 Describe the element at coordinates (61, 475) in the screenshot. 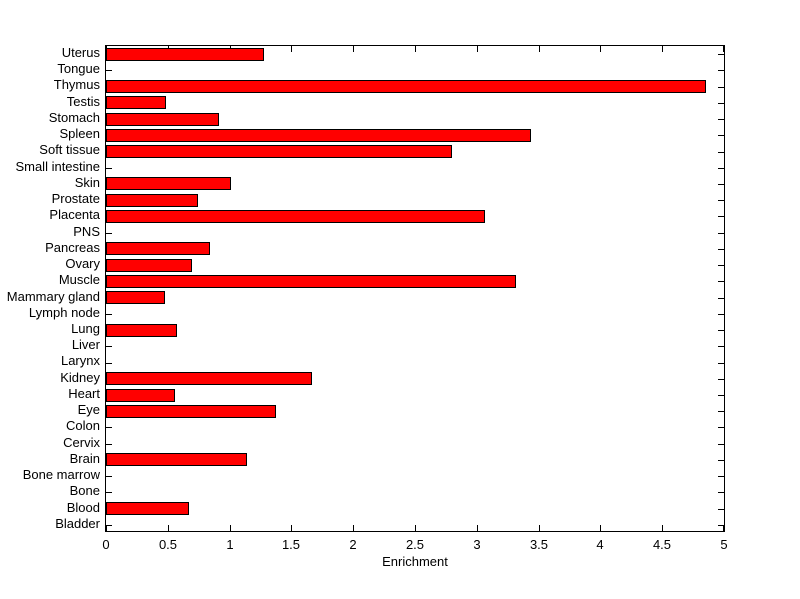

I see `category-label: Bone marrow` at that location.